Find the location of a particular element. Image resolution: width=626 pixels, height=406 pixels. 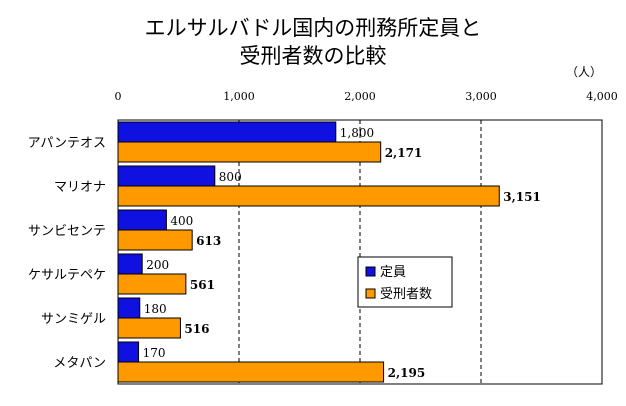

data-label-inmates: 2,195 is located at coordinates (407, 373).